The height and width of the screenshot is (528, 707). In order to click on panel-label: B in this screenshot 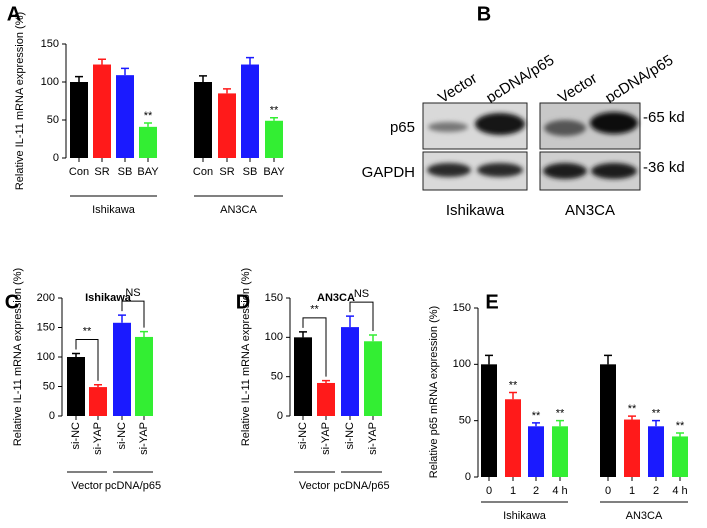, I will do `click(484, 14)`.